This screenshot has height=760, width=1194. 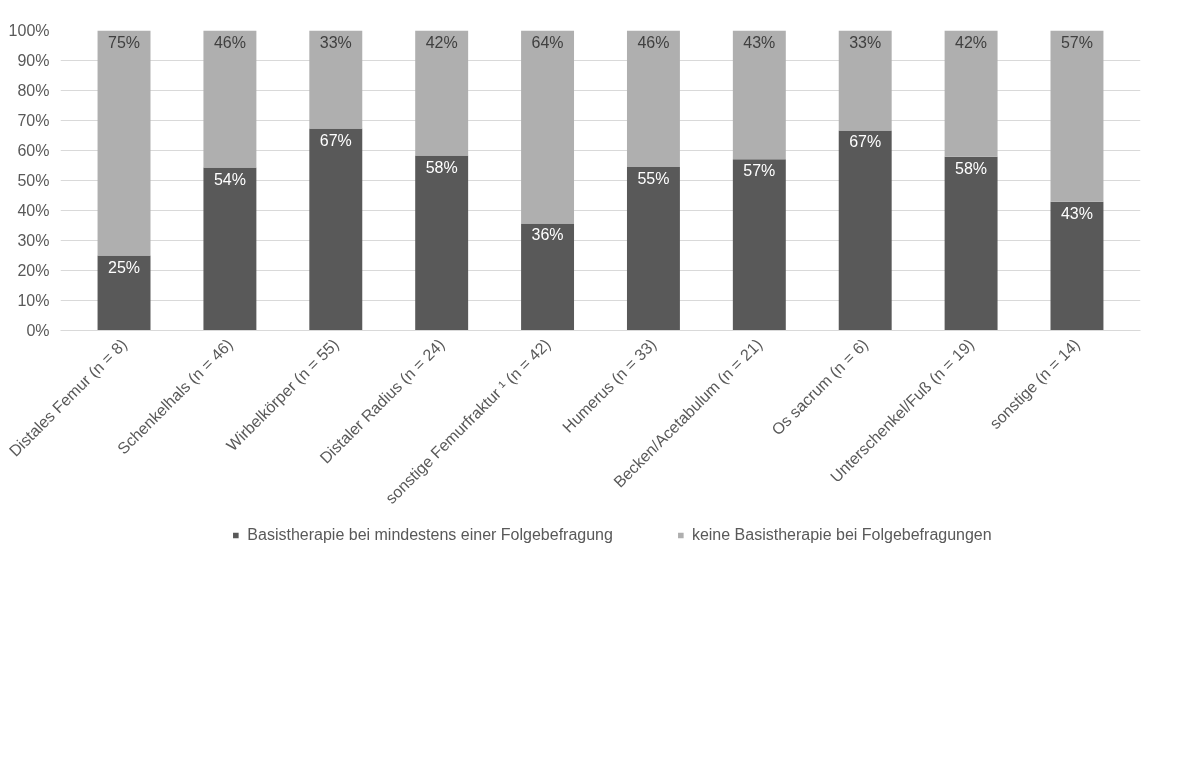 I want to click on data-label: 55%, so click(x=653, y=178).